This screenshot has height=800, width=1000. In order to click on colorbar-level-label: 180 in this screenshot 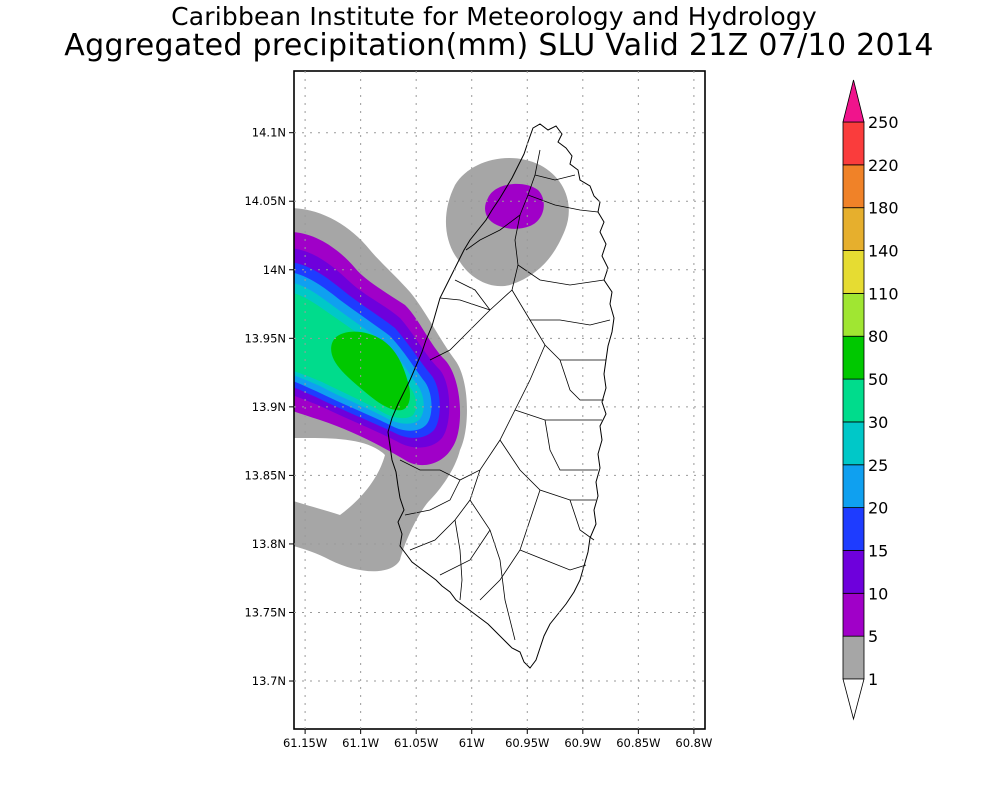, I will do `click(883, 208)`.